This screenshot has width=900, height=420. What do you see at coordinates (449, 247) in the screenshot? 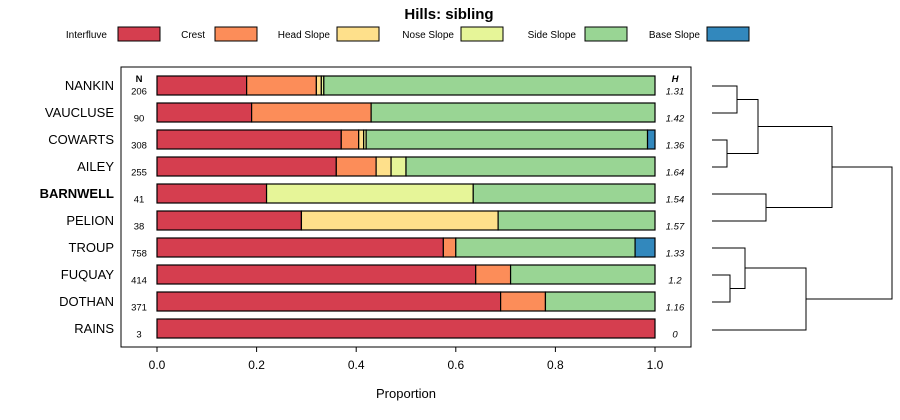
I see `bar-segment-troup-crest` at bounding box center [449, 247].